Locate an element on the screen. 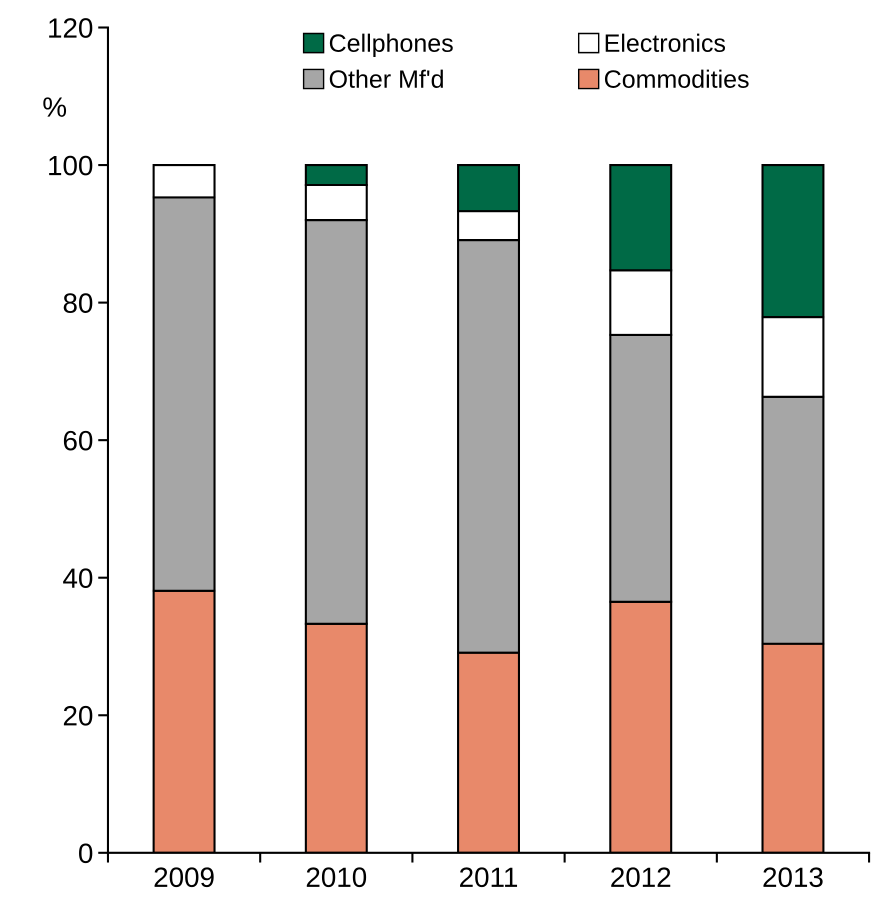 The width and height of the screenshot is (885, 917). x-tick-label: 2011 is located at coordinates (489, 877).